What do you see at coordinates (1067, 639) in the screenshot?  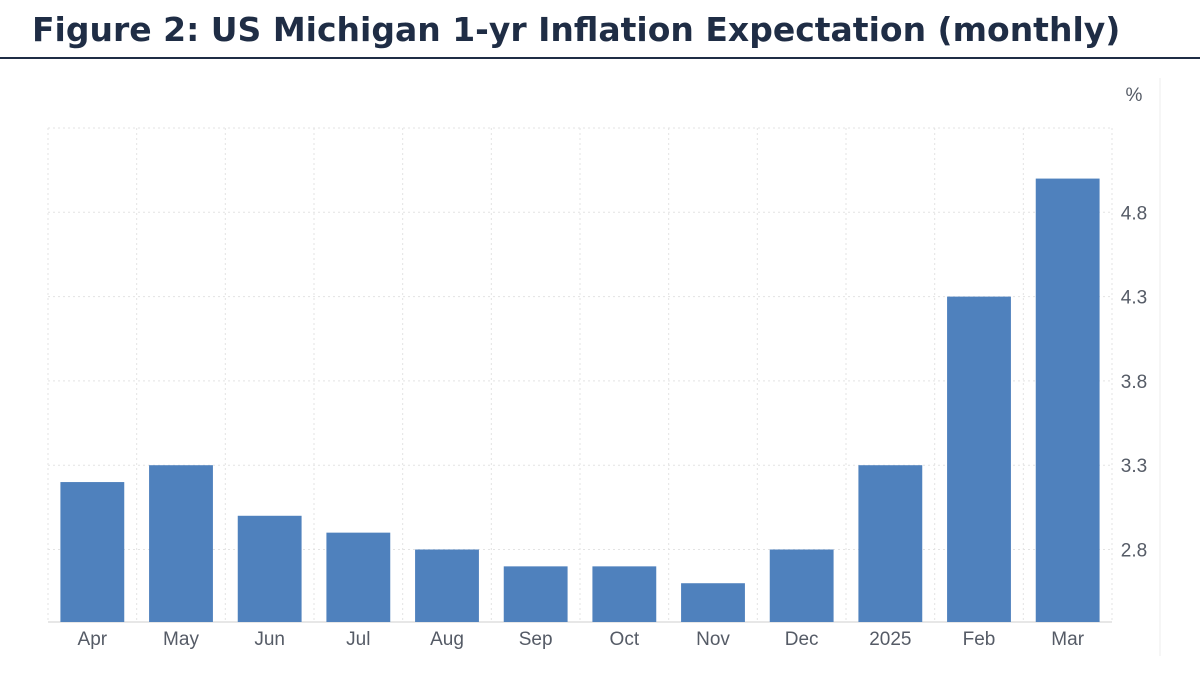 I see `x-tick-label: Mar` at bounding box center [1067, 639].